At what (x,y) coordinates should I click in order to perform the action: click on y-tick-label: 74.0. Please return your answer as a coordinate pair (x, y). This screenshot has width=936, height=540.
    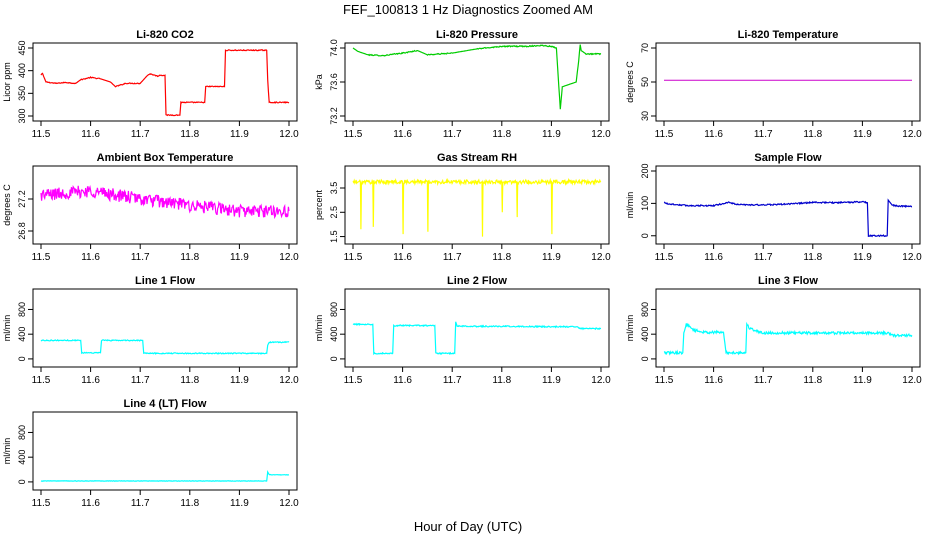
    Looking at the image, I should click on (334, 48).